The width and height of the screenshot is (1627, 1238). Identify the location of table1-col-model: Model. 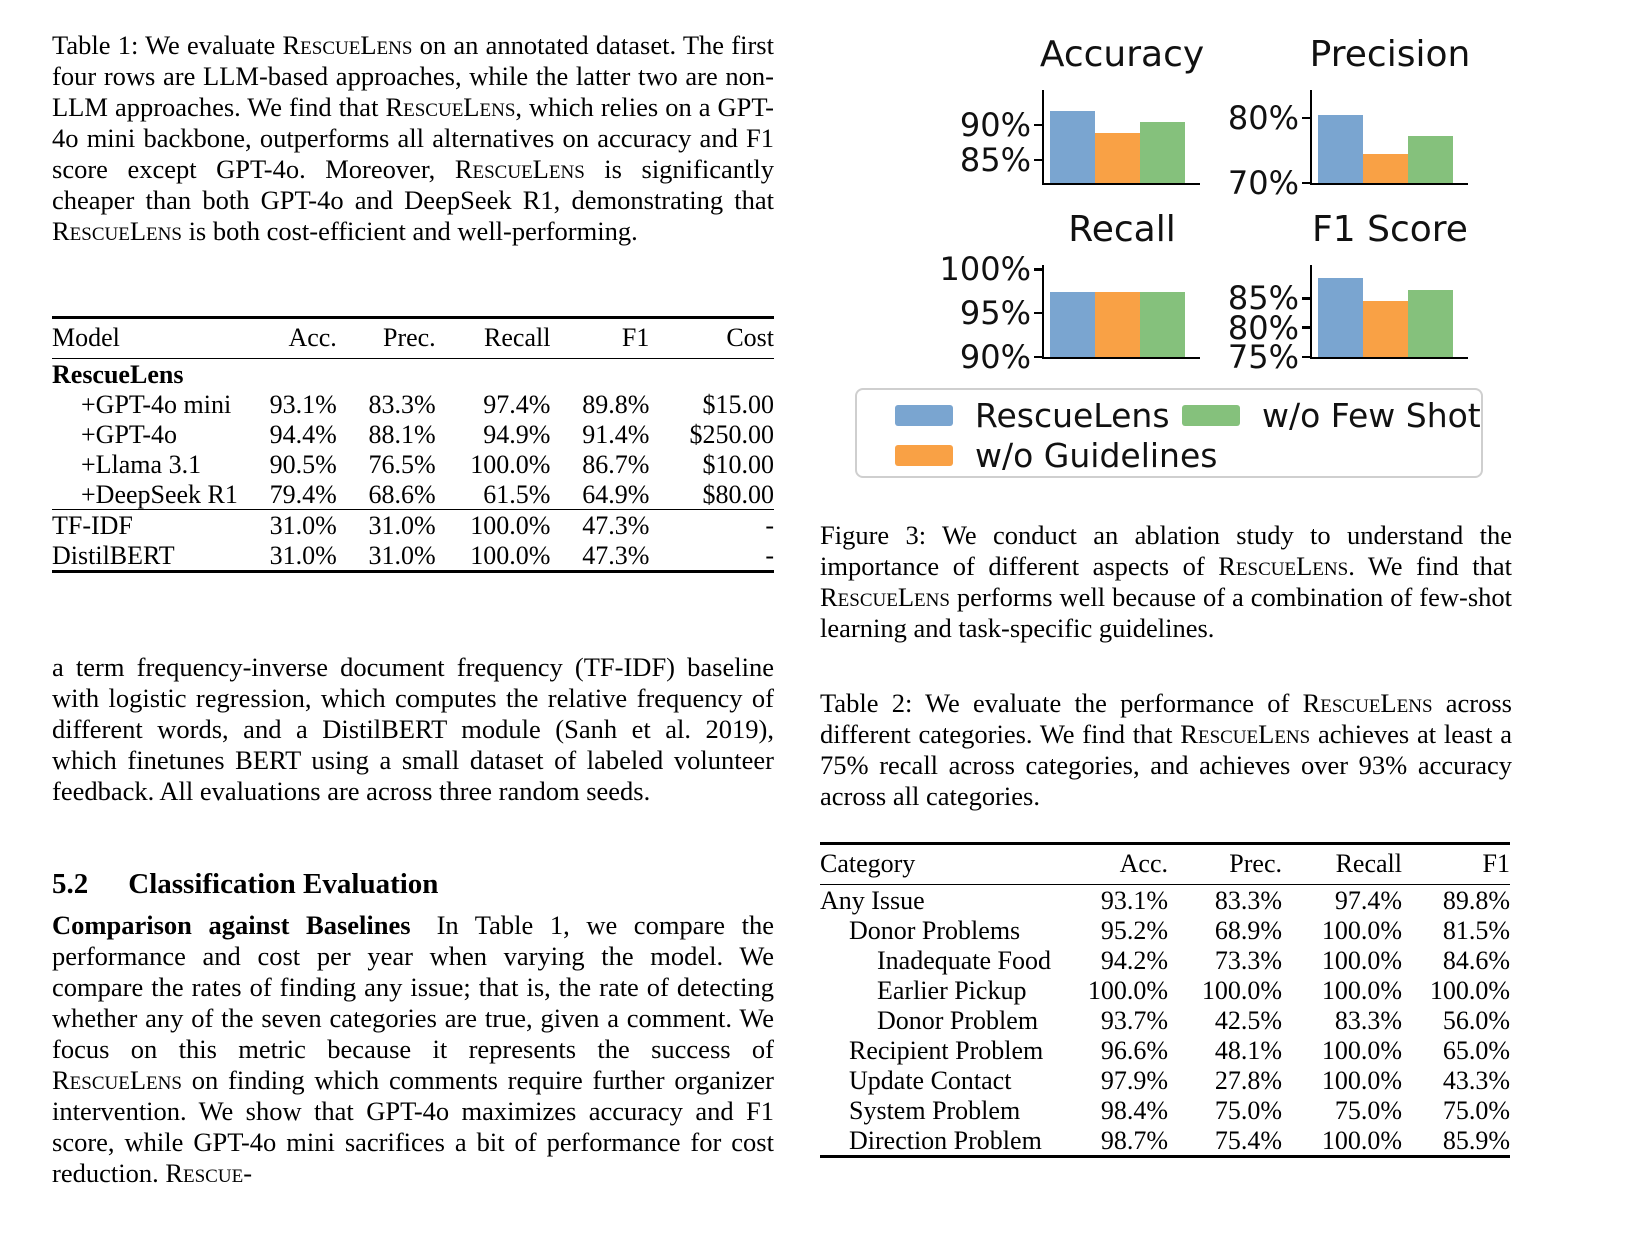
(86, 337).